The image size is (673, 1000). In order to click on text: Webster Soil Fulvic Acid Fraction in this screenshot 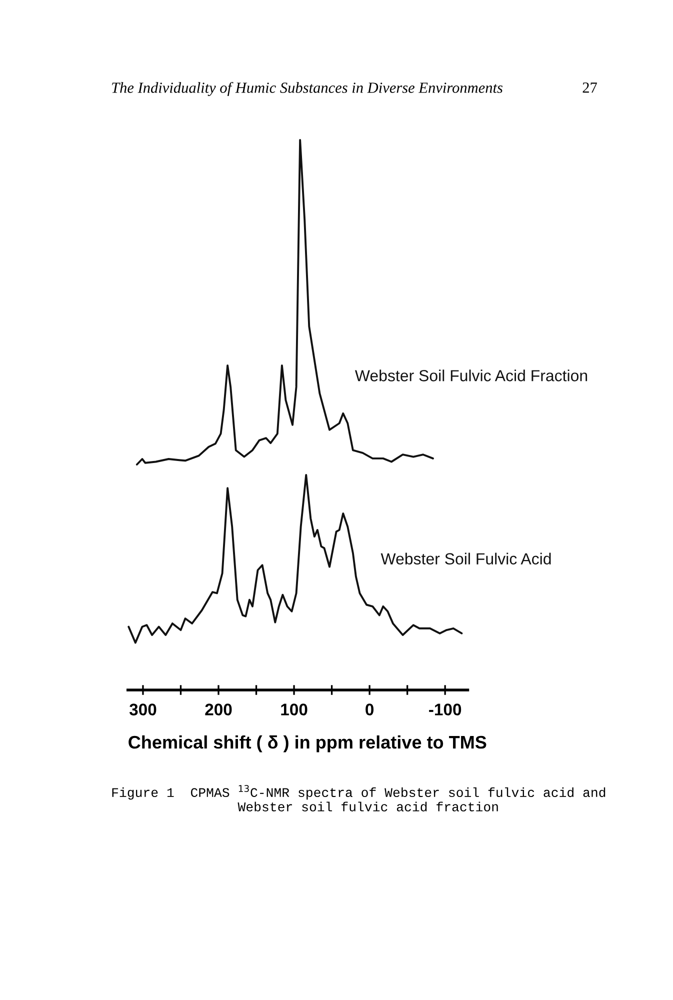, I will do `click(471, 376)`.